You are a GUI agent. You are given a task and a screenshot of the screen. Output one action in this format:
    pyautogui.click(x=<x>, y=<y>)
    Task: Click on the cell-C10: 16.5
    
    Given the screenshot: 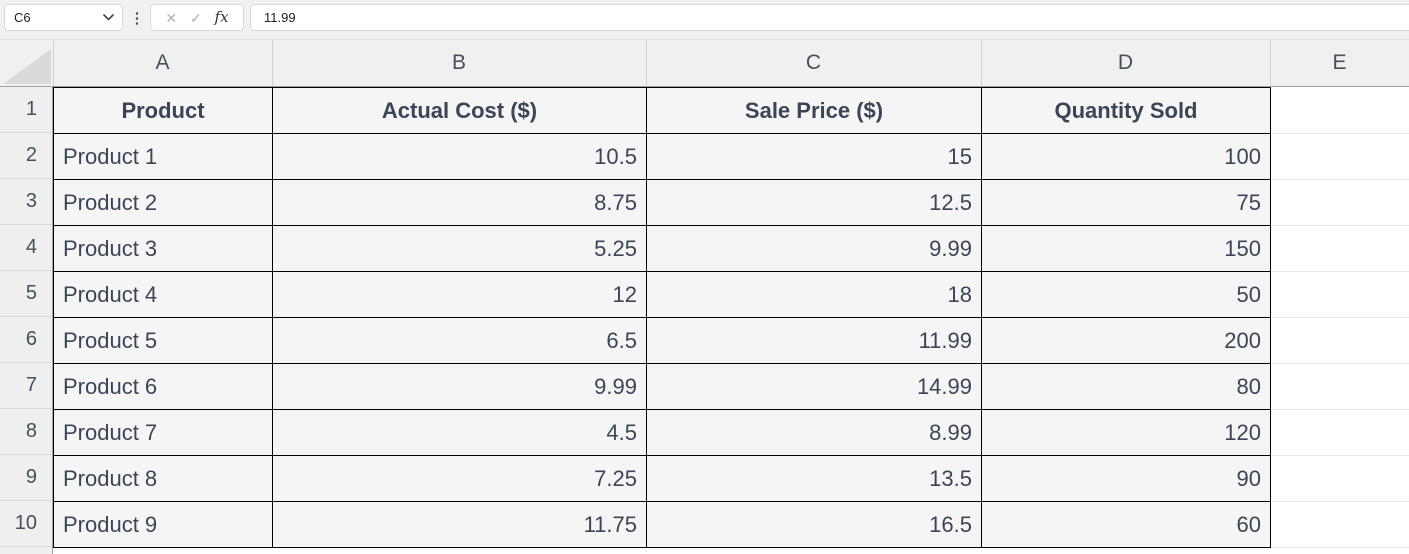 What is the action you would take?
    pyautogui.click(x=814, y=525)
    